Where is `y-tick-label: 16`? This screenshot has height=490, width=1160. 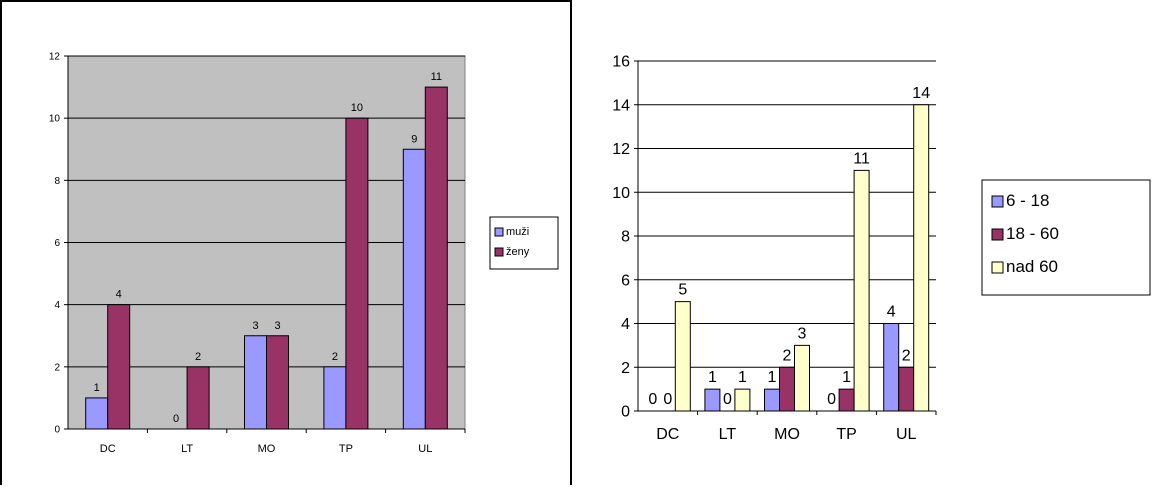
y-tick-label: 16 is located at coordinates (621, 62).